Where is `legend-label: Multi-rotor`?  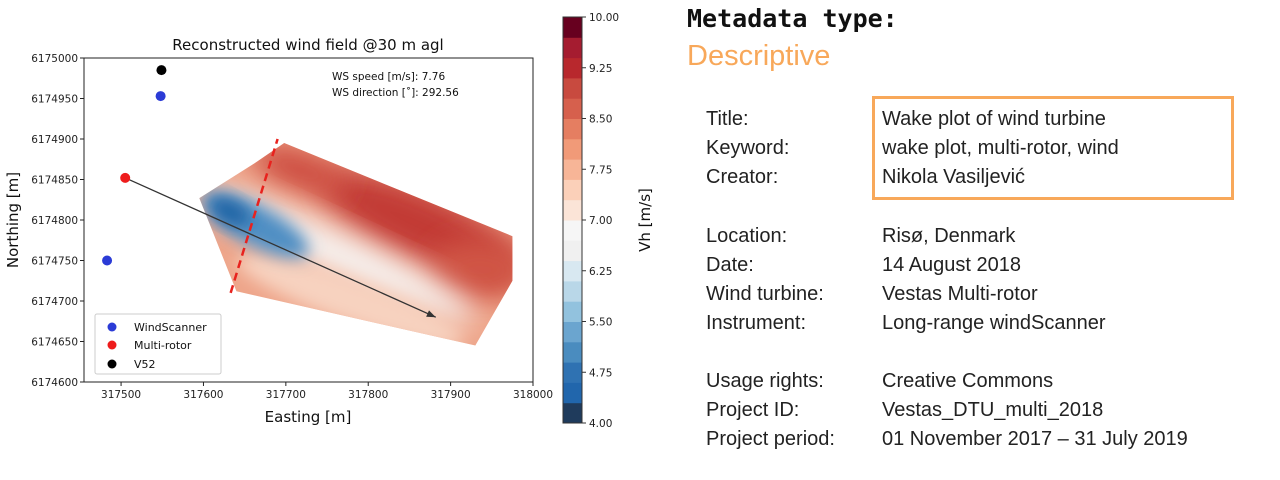
legend-label: Multi-rotor is located at coordinates (163, 345).